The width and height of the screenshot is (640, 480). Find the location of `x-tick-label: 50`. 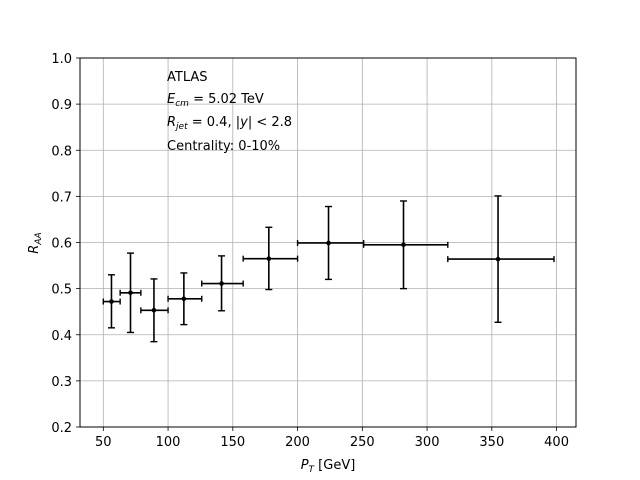

x-tick-label: 50 is located at coordinates (103, 442).